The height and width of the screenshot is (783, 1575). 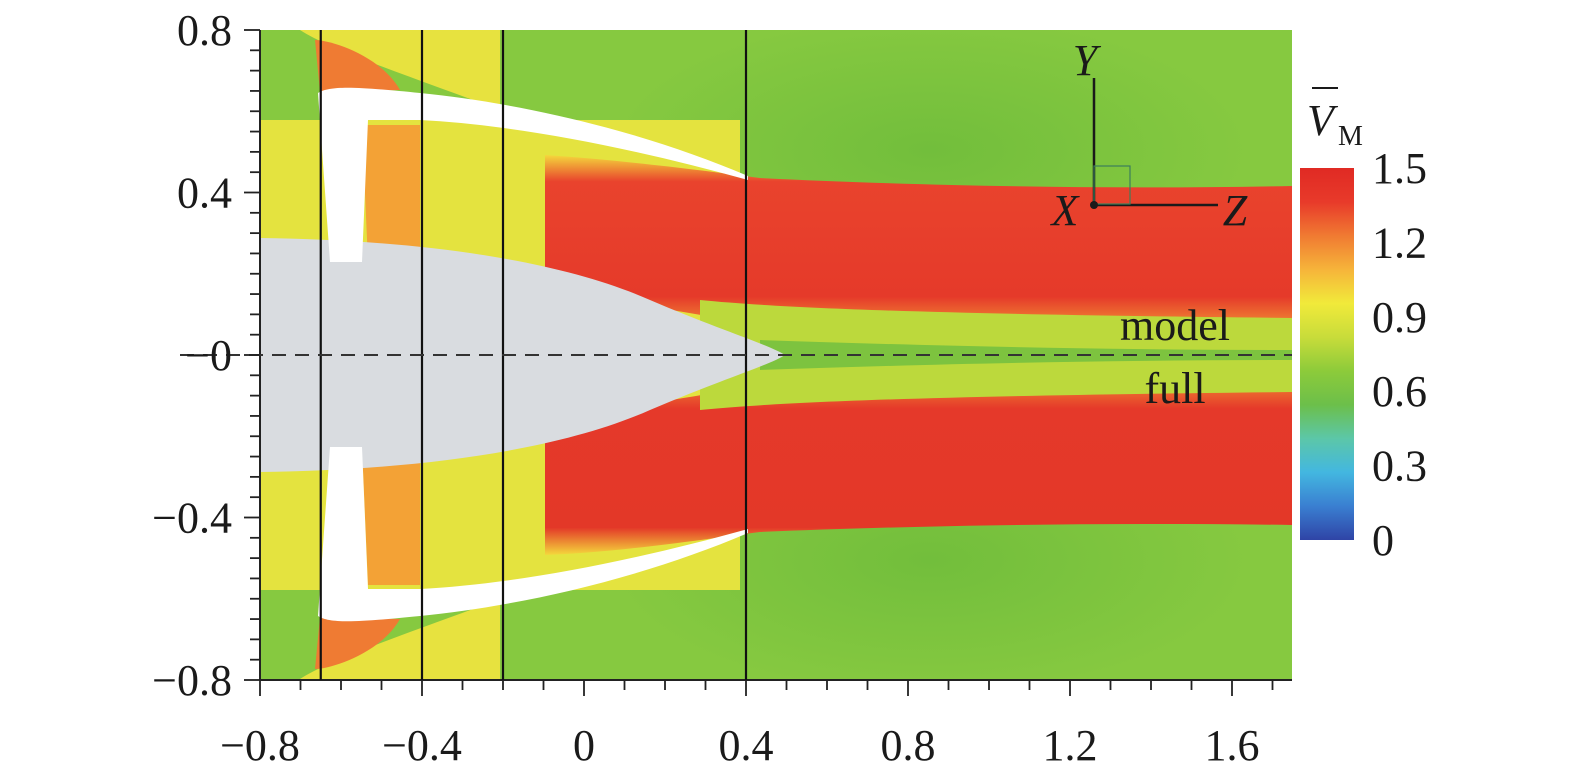 What do you see at coordinates (1399, 242) in the screenshot?
I see `colorbar-tick-label: 1.2` at bounding box center [1399, 242].